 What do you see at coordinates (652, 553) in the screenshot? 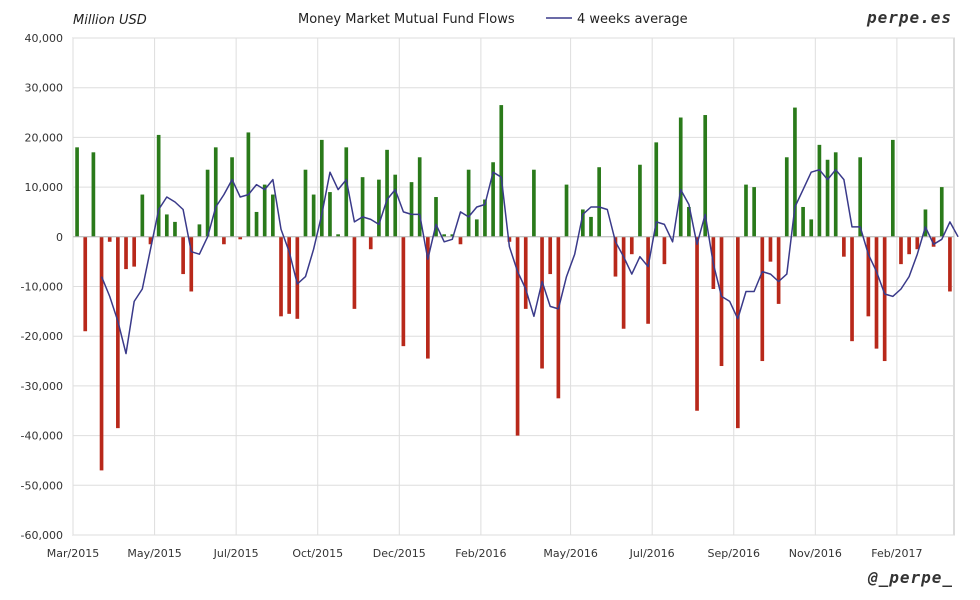
I see `x-tick-label: Jul/2016` at bounding box center [652, 553].